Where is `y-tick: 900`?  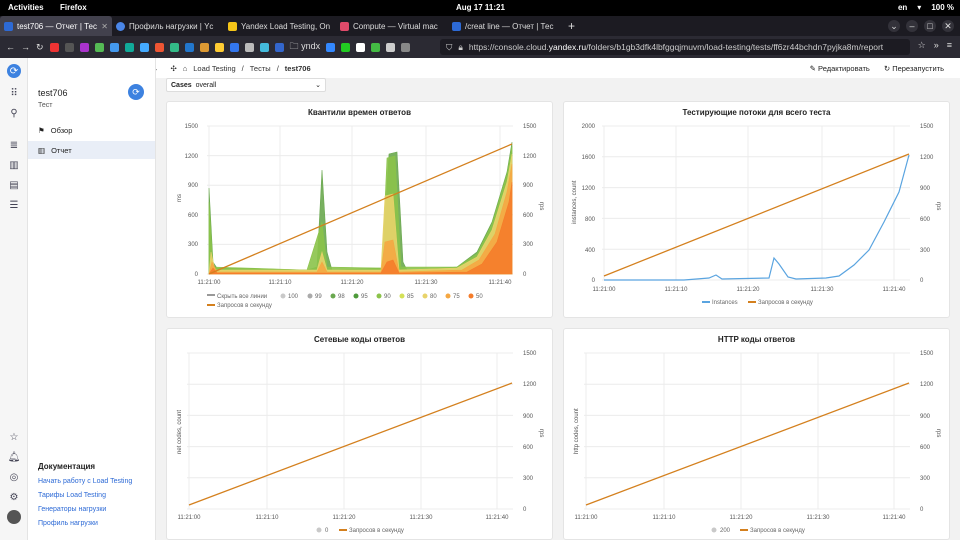 y-tick: 900 is located at coordinates (193, 186).